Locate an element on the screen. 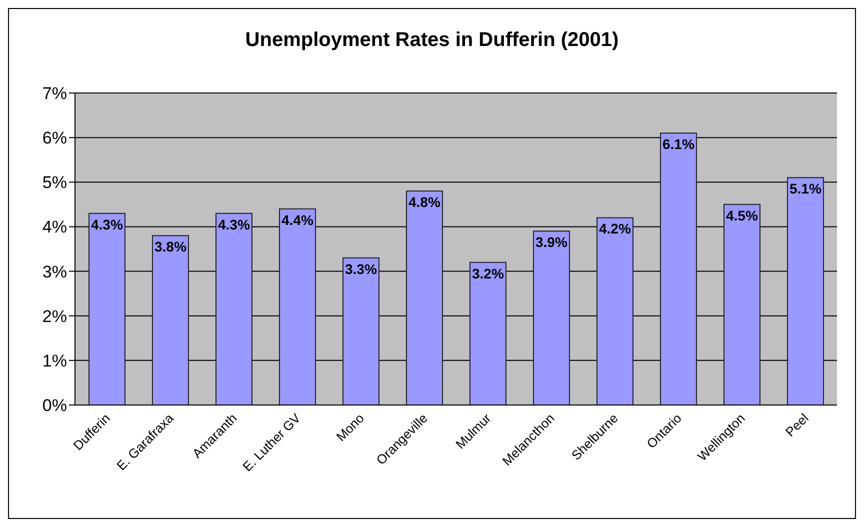 This screenshot has width=864, height=527. y-tick-label: 0% is located at coordinates (54, 406).